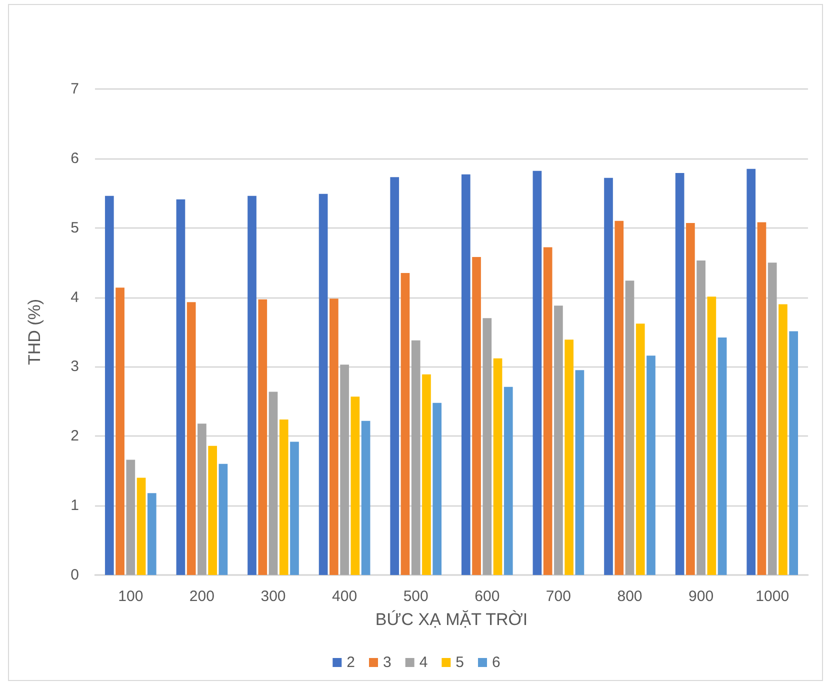 The width and height of the screenshot is (833, 687). What do you see at coordinates (350, 662) in the screenshot?
I see `legend-label: 2` at bounding box center [350, 662].